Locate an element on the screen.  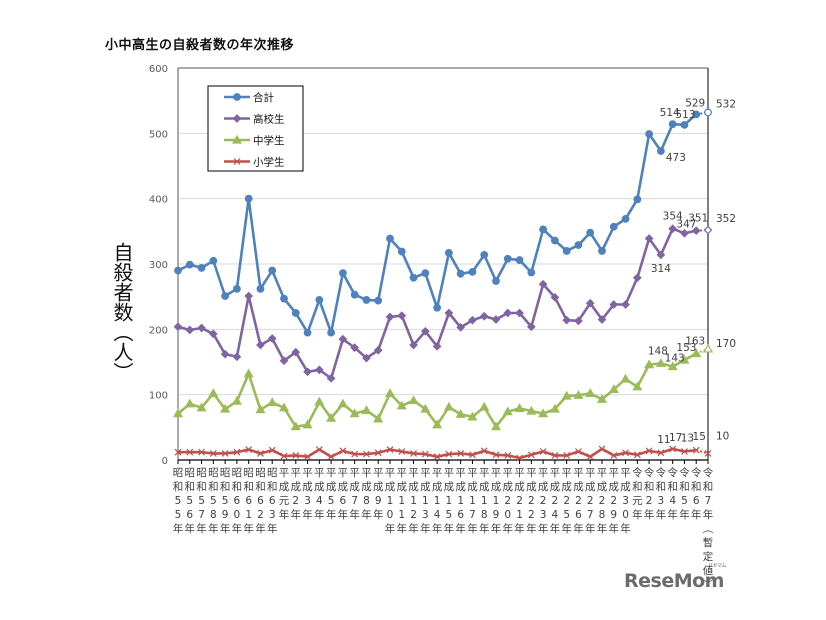
y-tick-label: 0 is located at coordinates (165, 461).